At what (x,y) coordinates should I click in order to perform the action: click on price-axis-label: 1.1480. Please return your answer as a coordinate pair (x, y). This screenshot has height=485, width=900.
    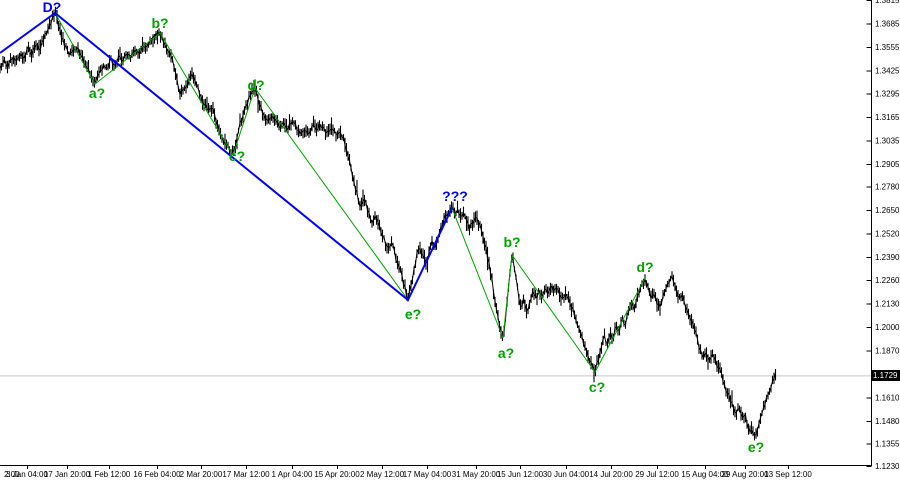
    Looking at the image, I should click on (887, 421).